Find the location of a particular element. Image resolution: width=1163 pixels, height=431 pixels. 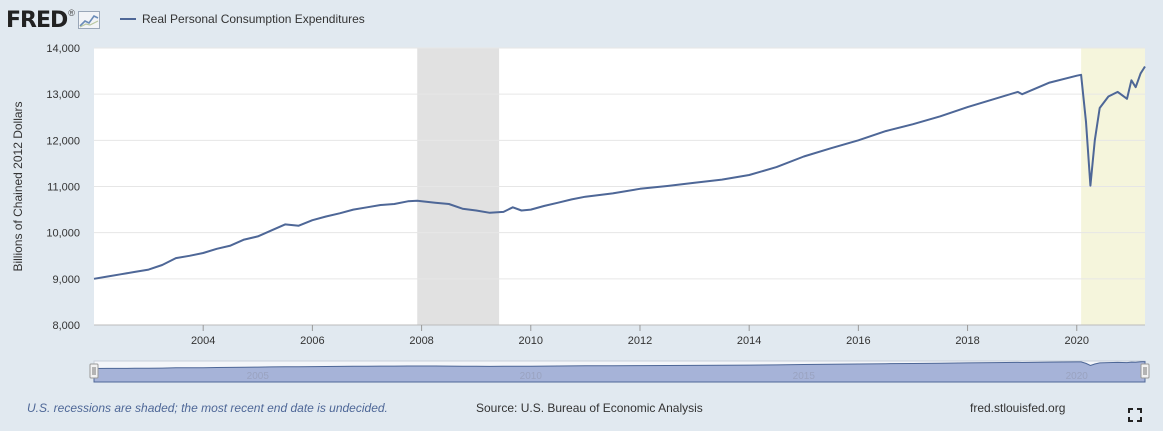

fred-logo: FRED ® is located at coordinates (53, 20).